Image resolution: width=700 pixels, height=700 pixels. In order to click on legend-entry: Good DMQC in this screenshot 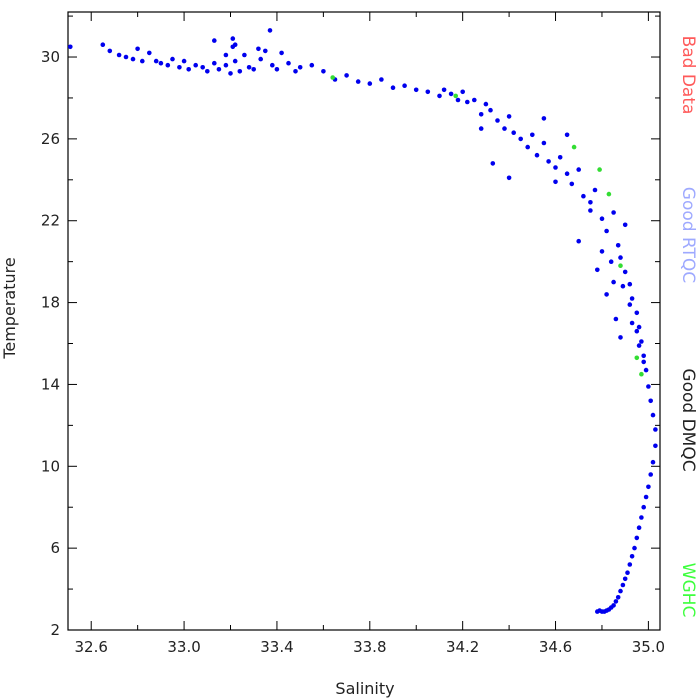, I will do `click(688, 419)`.